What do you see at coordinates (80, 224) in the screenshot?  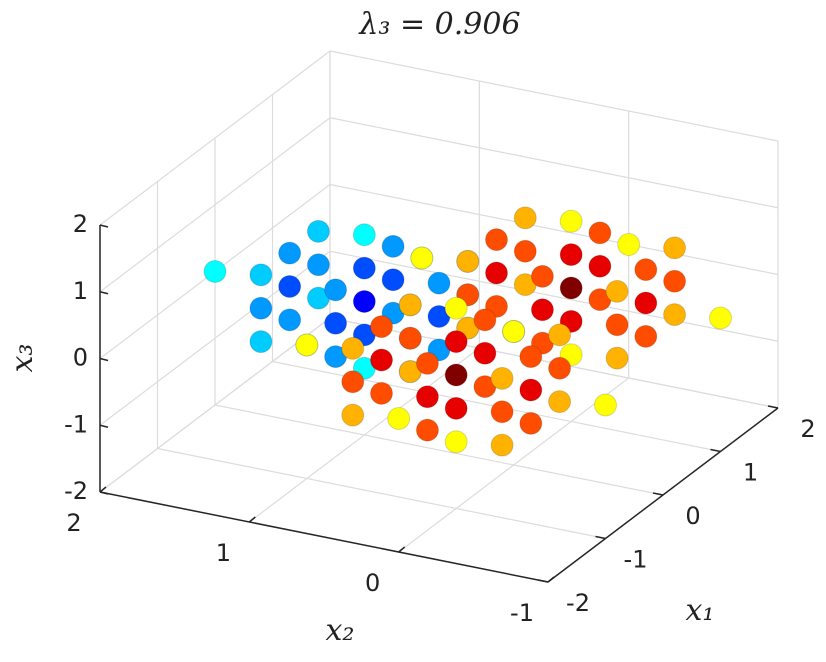 I see `x3-tick-label: 2` at bounding box center [80, 224].